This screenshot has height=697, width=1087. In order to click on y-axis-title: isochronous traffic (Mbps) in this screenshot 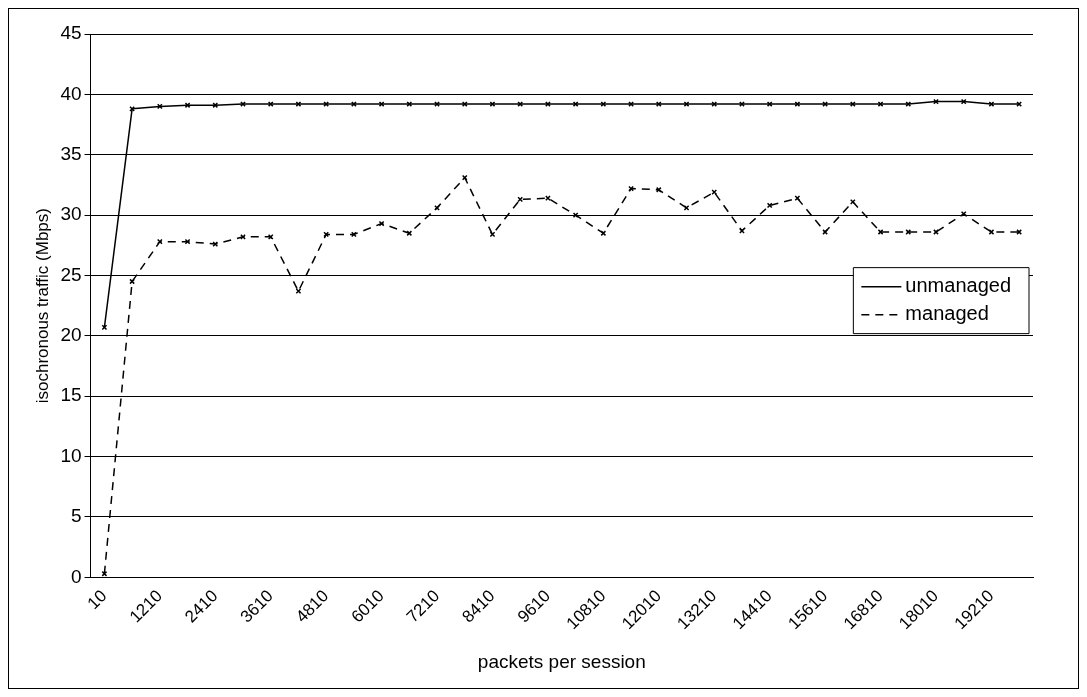, I will do `click(42, 306)`.